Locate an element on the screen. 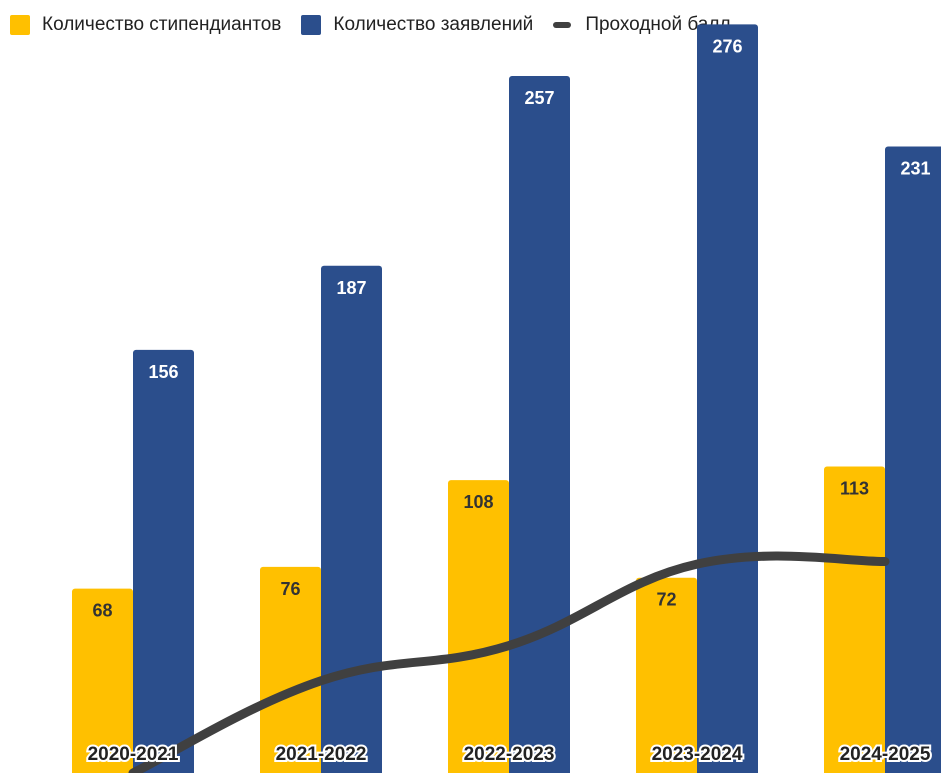 The height and width of the screenshot is (773, 941). data-label-applications-2020-2021: 156 is located at coordinates (163, 372).